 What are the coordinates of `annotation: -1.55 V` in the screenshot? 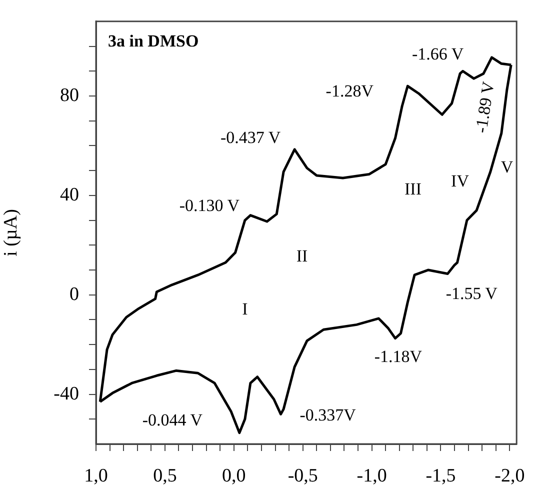 It's located at (472, 294).